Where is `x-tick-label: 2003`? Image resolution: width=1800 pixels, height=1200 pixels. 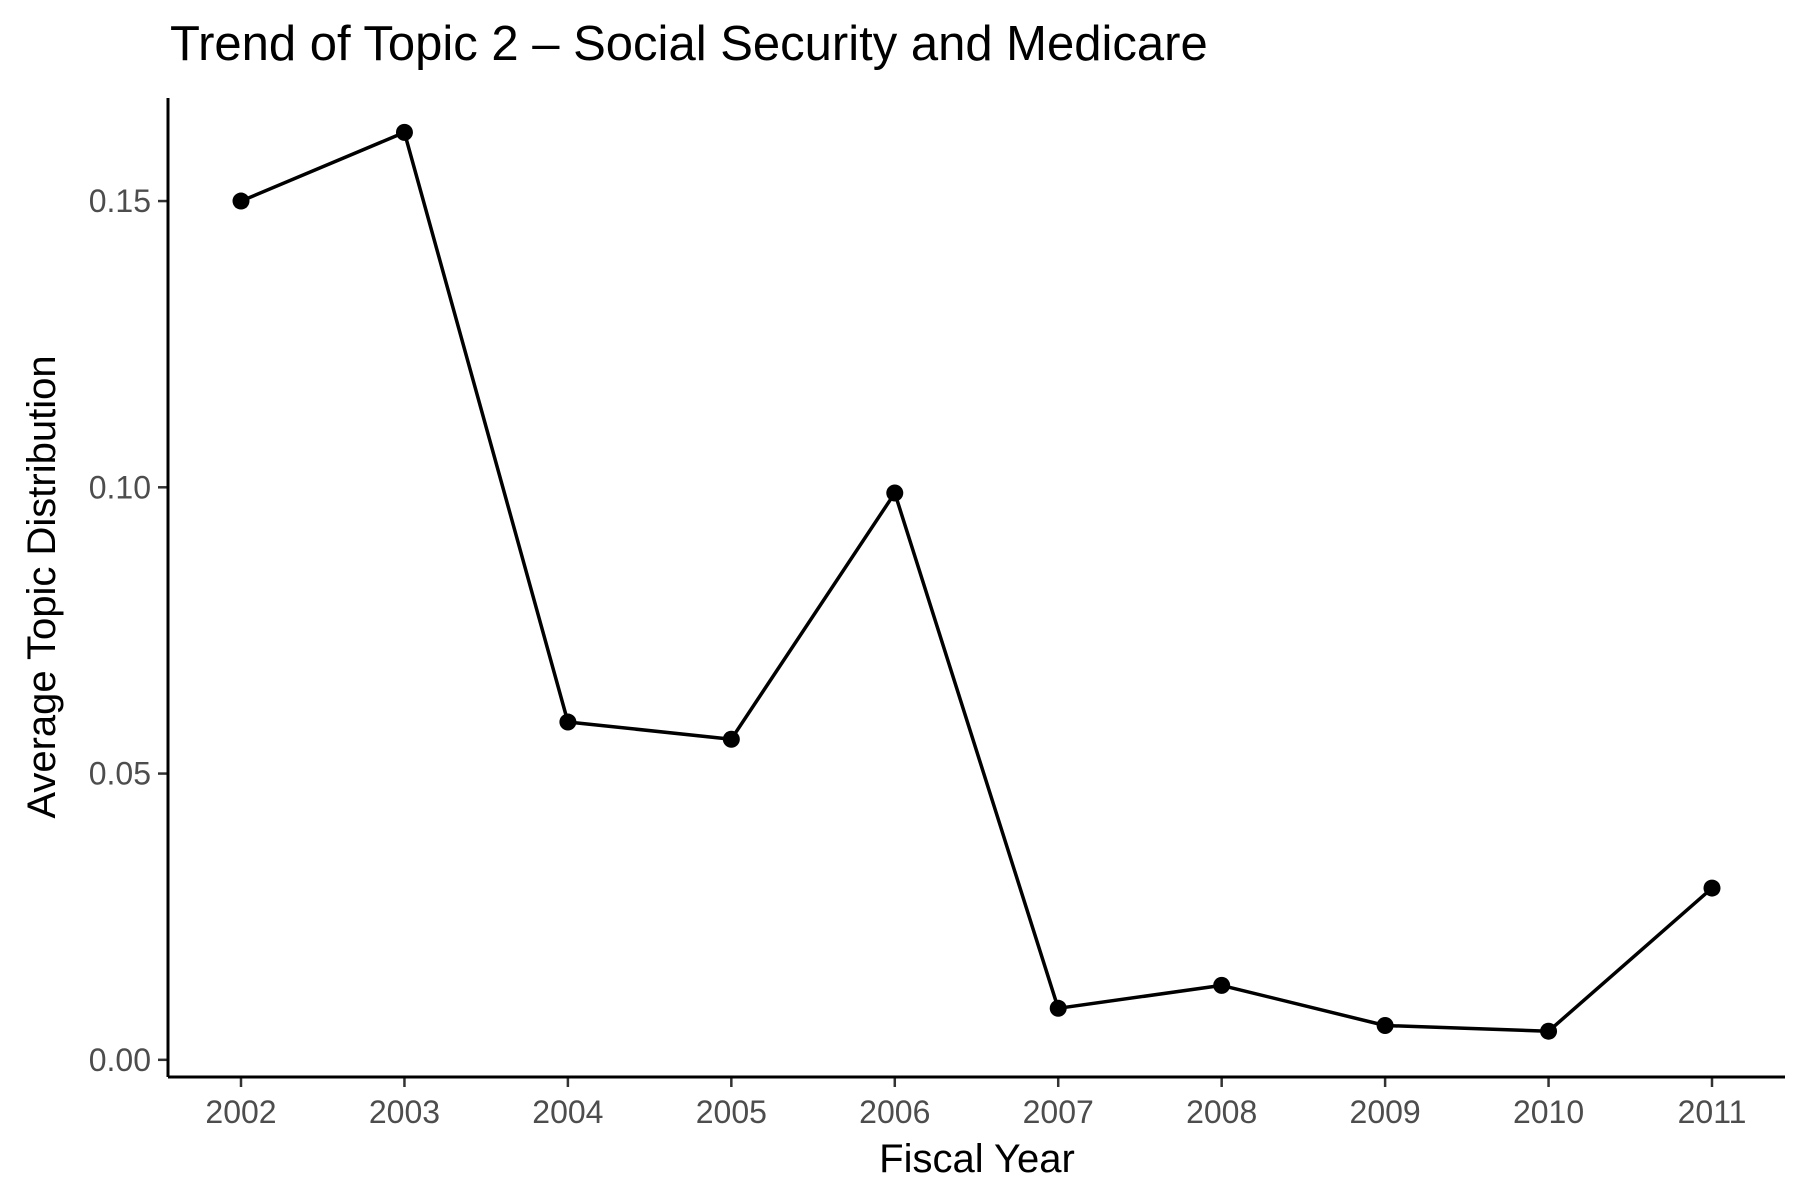 x-tick-label: 2003 is located at coordinates (404, 1112).